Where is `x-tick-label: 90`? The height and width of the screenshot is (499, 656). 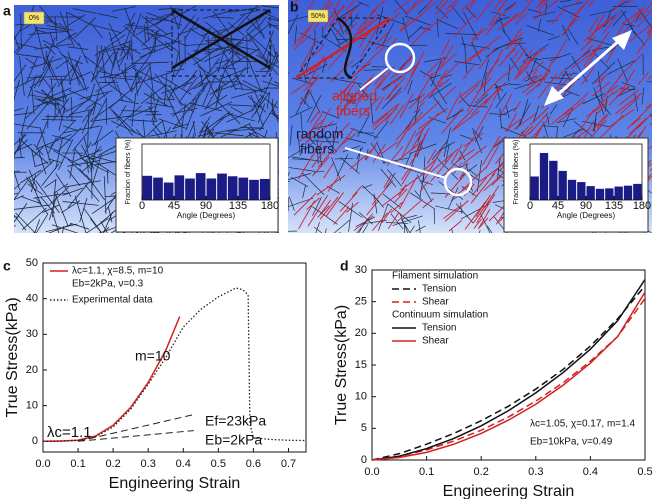
x-tick-label: 90 is located at coordinates (206, 206).